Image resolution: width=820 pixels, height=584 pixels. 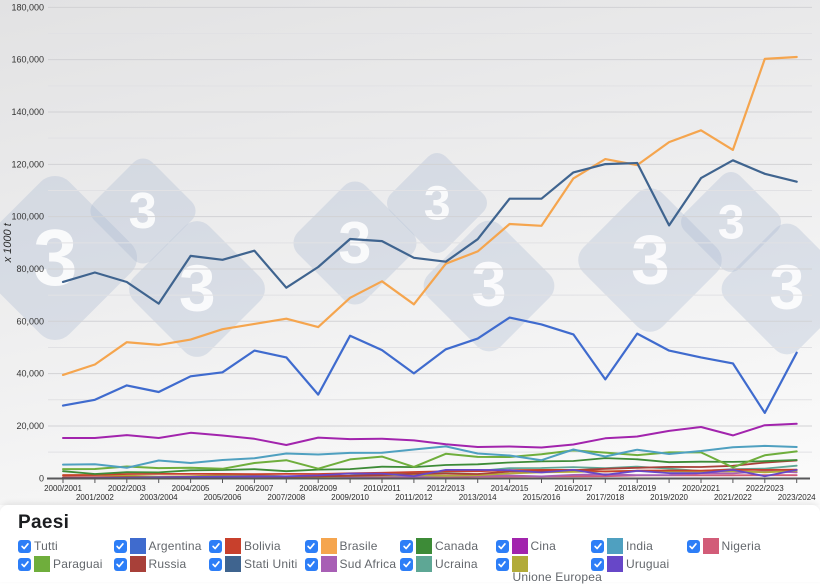 What do you see at coordinates (191, 488) in the screenshot?
I see `x-axis-tick-label: 2004/2005` at bounding box center [191, 488].